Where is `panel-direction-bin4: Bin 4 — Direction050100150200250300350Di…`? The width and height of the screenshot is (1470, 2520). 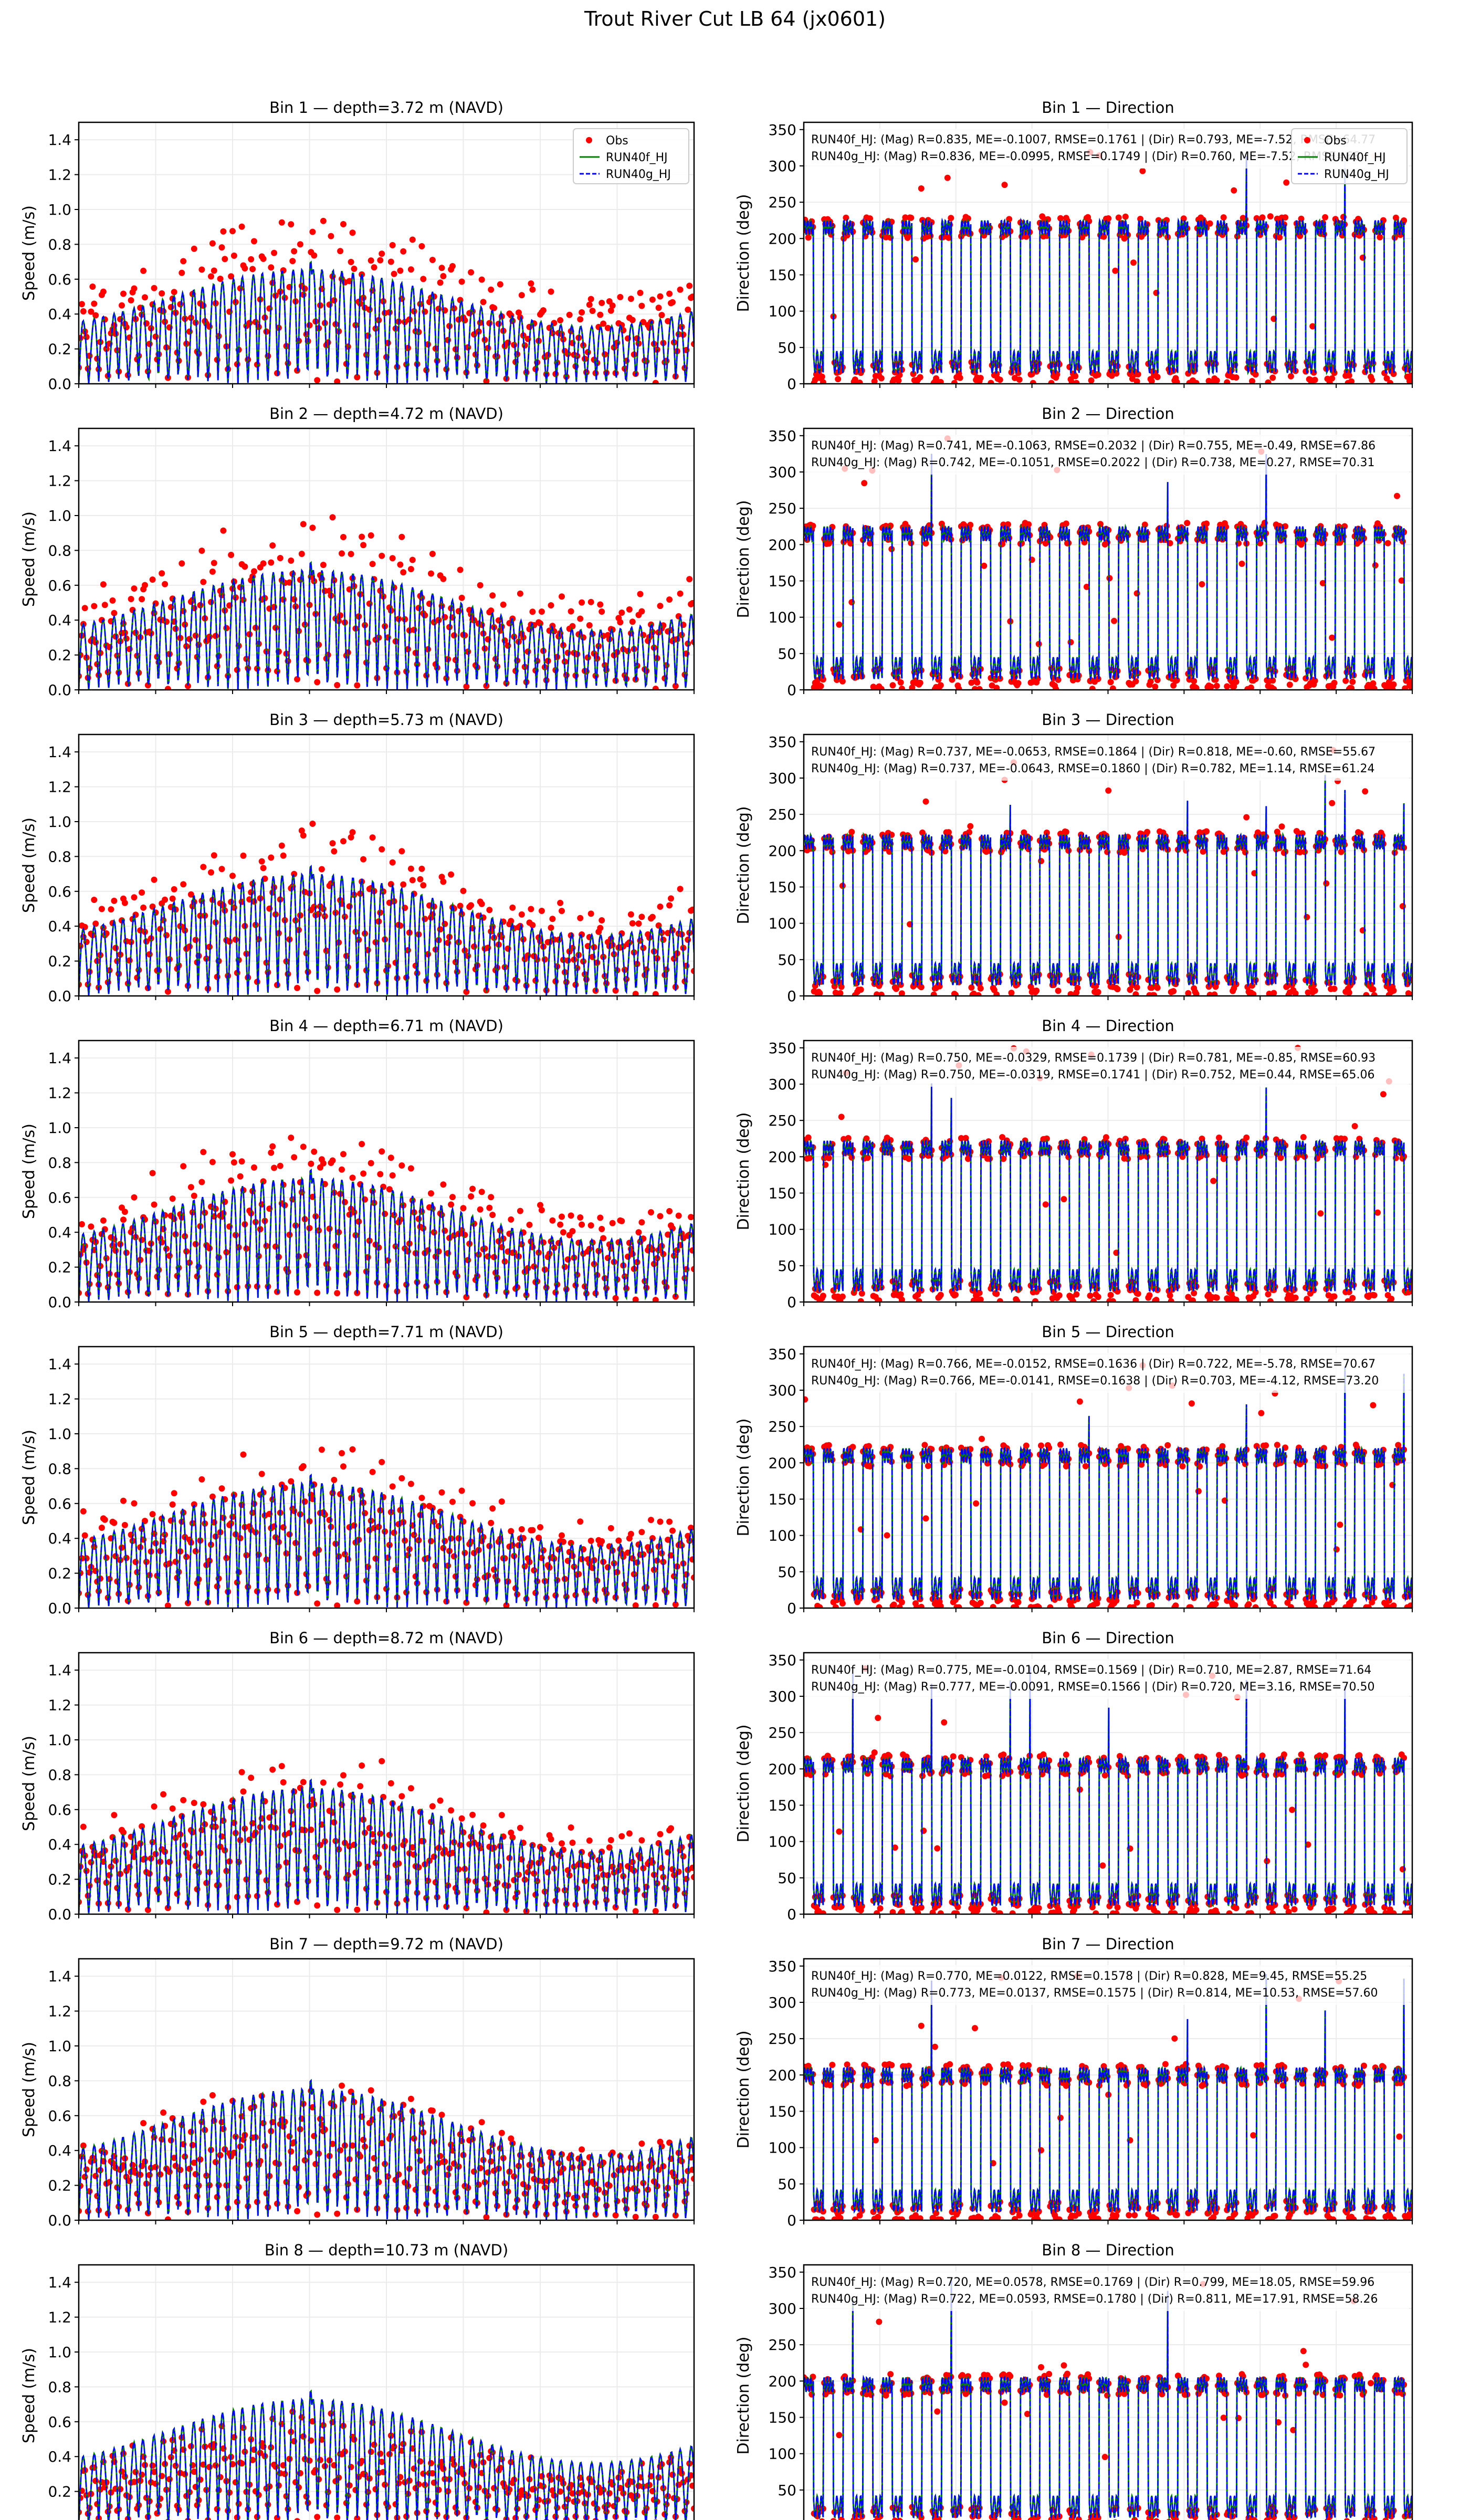 panel-direction-bin4: Bin 4 — Direction050100150200250300350Di… is located at coordinates (1073, 1164).